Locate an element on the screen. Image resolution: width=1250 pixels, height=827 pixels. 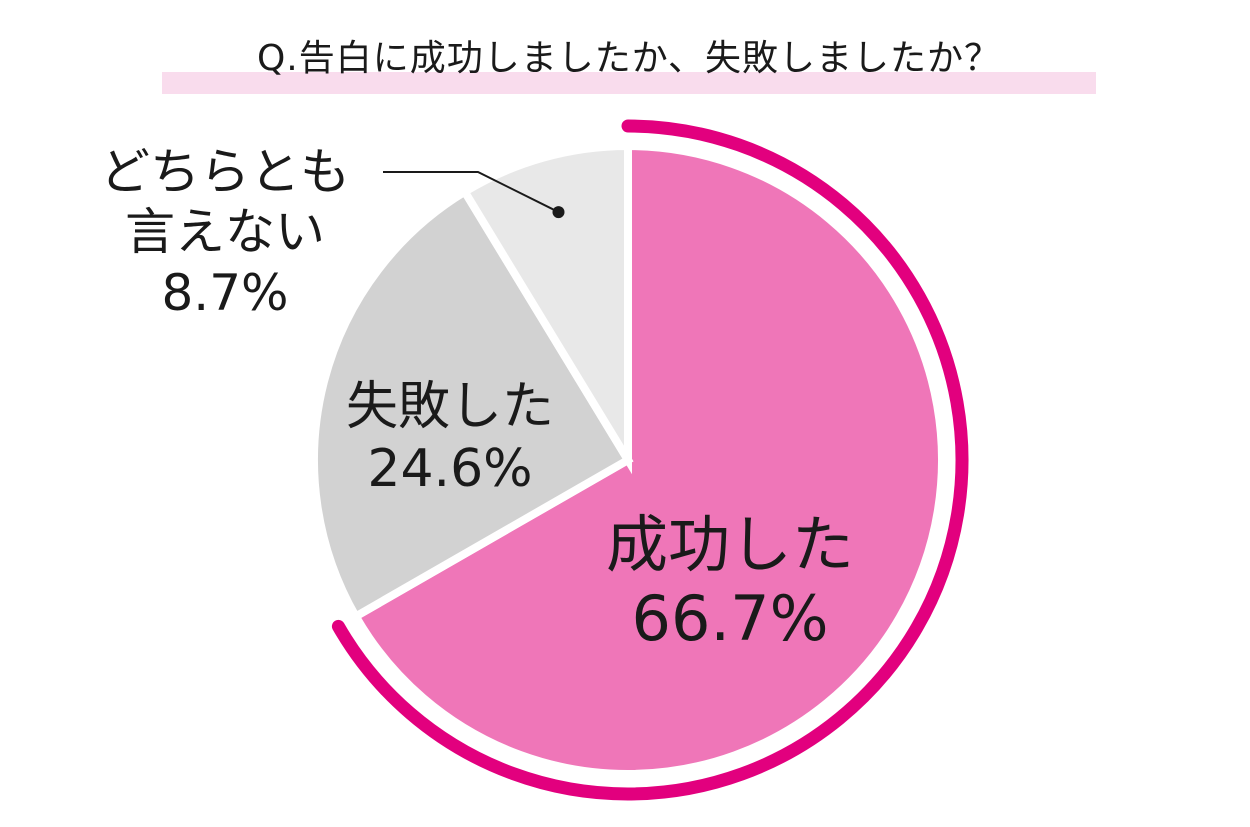
slice-label-neither: どちらとも 言えない 8.7% is located at coordinates (225, 233).